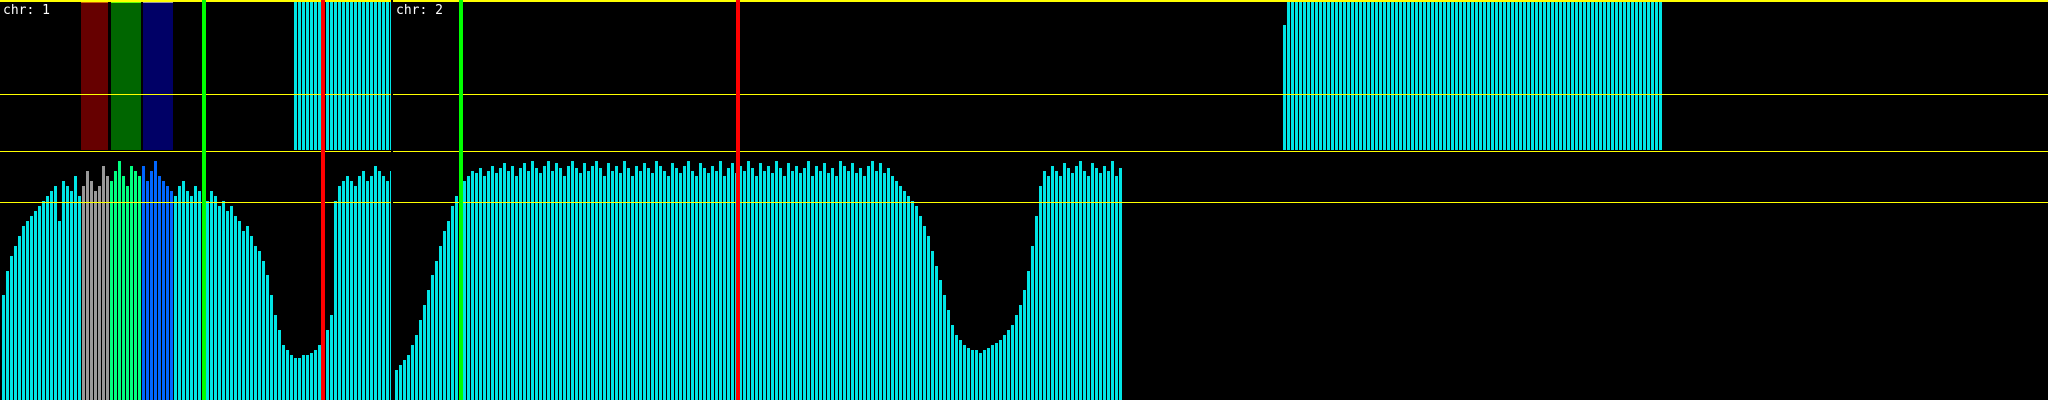 The width and height of the screenshot is (2048, 400). I want to click on panel-1-lower-track, so click(195, 275).